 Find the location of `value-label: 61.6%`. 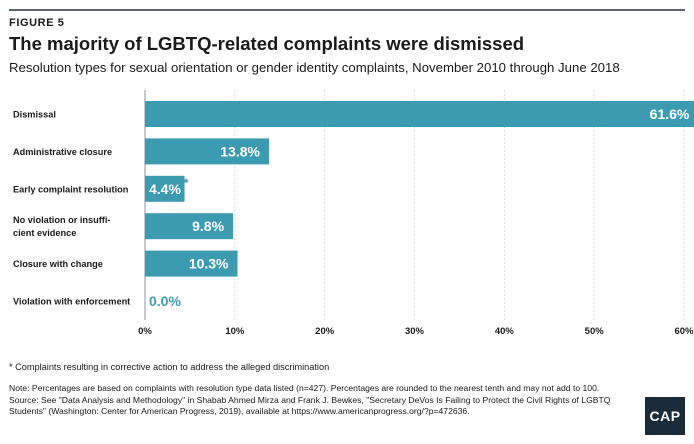

value-label: 61.6% is located at coordinates (670, 114).